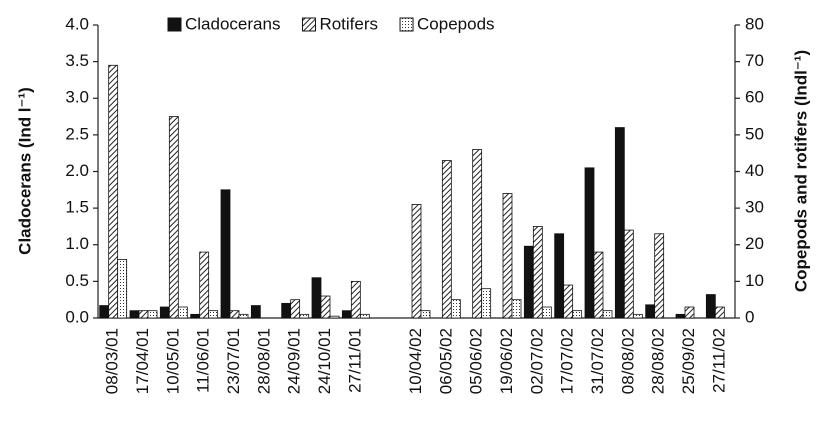 Image resolution: width=821 pixels, height=426 pixels. What do you see at coordinates (77, 243) in the screenshot?
I see `y-tick-label: 1.0` at bounding box center [77, 243].